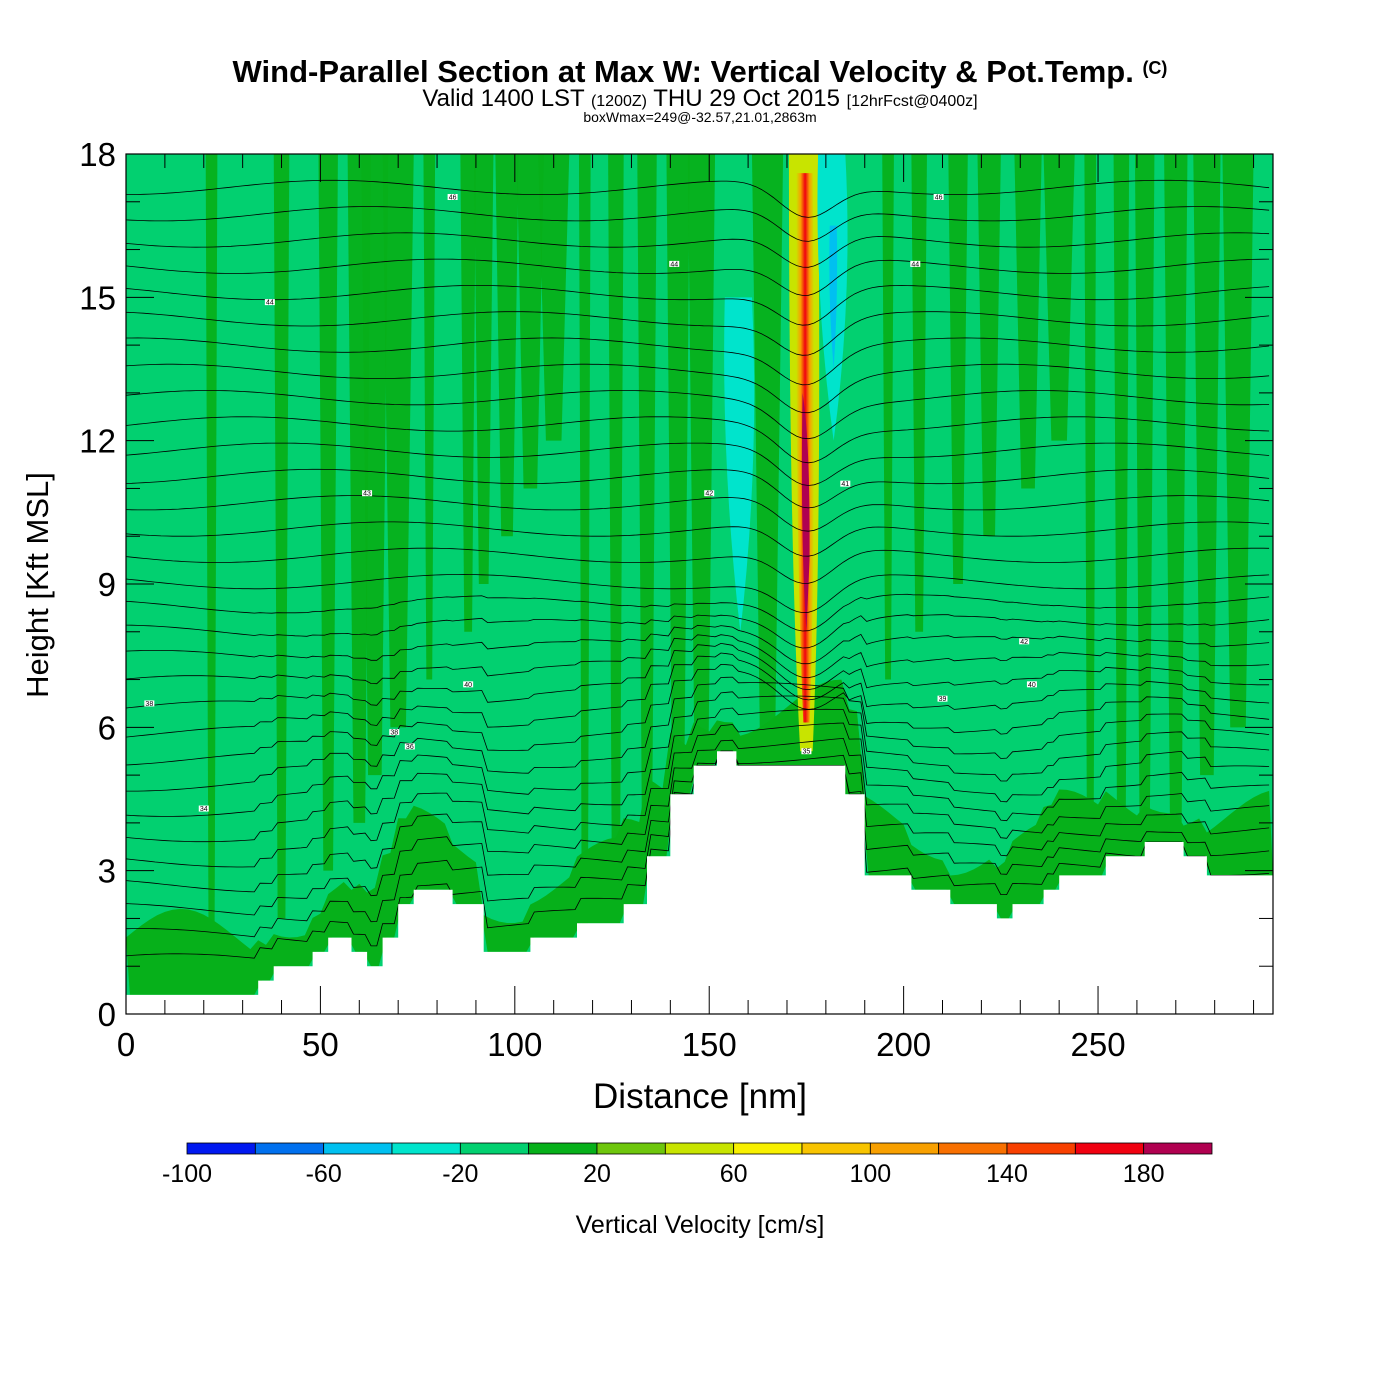 The image size is (1400, 1400). Describe the element at coordinates (97, 297) in the screenshot. I see `y-tick-label: 15` at that location.